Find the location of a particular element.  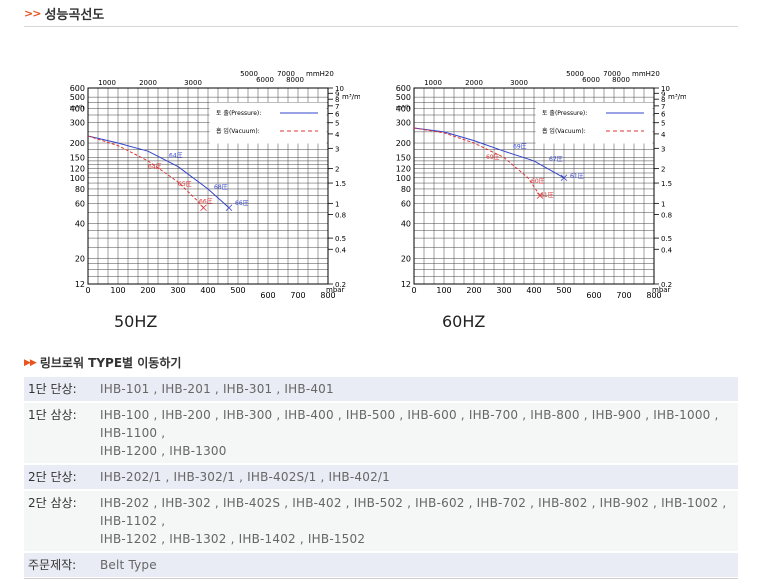

section-title-types: ▶▶ 링브로워 TYPE별 이동하기 is located at coordinates (102, 362).